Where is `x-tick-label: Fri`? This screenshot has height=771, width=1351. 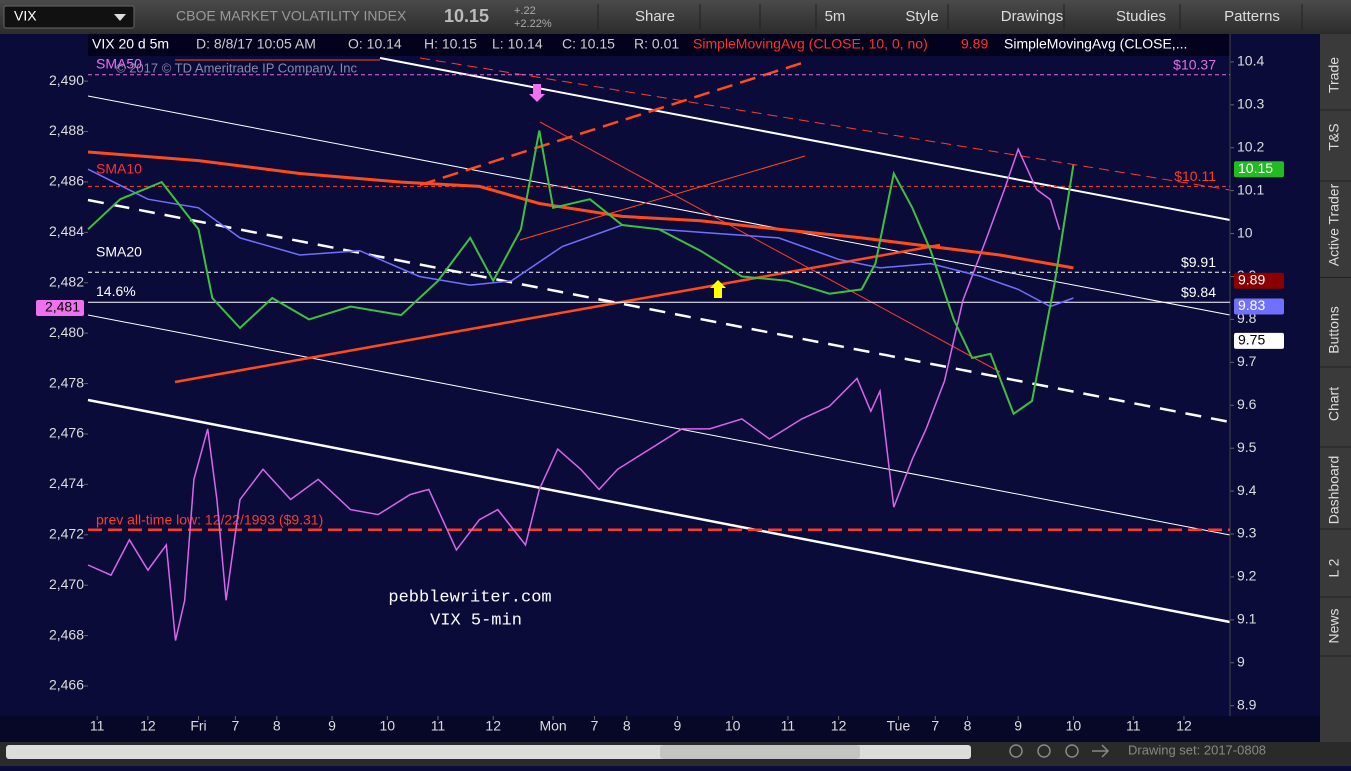 x-tick-label: Fri is located at coordinates (198, 726).